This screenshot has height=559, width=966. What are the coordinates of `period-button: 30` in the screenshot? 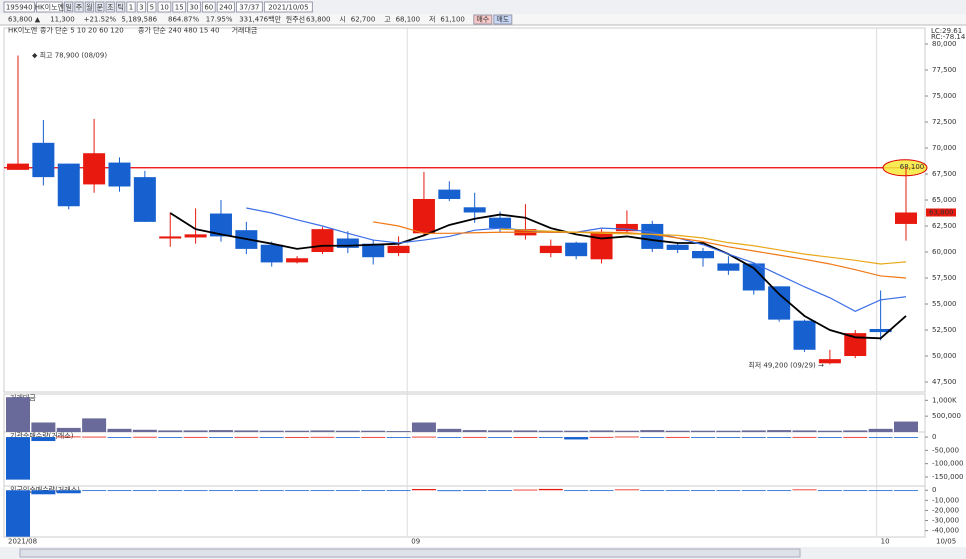 It's located at (194, 8).